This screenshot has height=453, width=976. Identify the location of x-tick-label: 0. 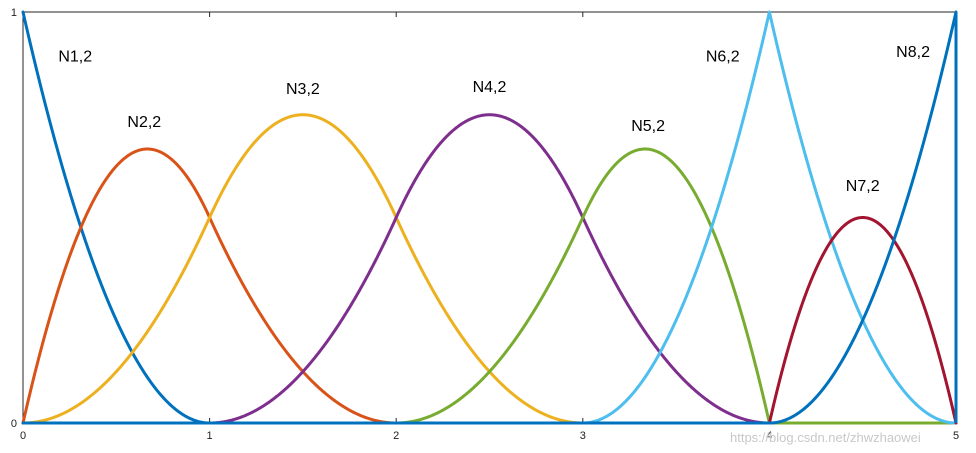
(23, 436).